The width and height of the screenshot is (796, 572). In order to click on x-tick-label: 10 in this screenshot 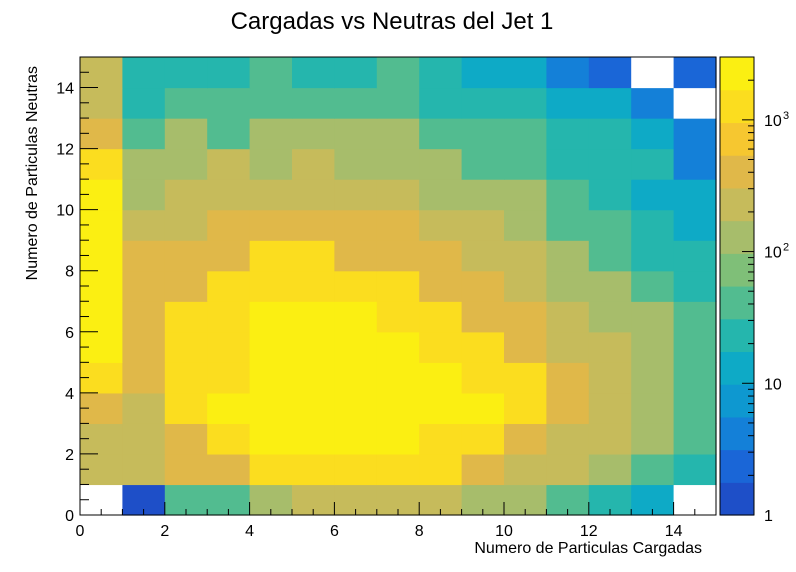, I will do `click(504, 531)`.